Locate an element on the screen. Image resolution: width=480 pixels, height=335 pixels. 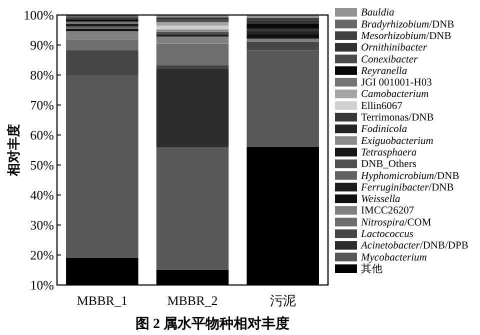
text: 图 2 属水平物种相对丰度 is located at coordinates (213, 323).